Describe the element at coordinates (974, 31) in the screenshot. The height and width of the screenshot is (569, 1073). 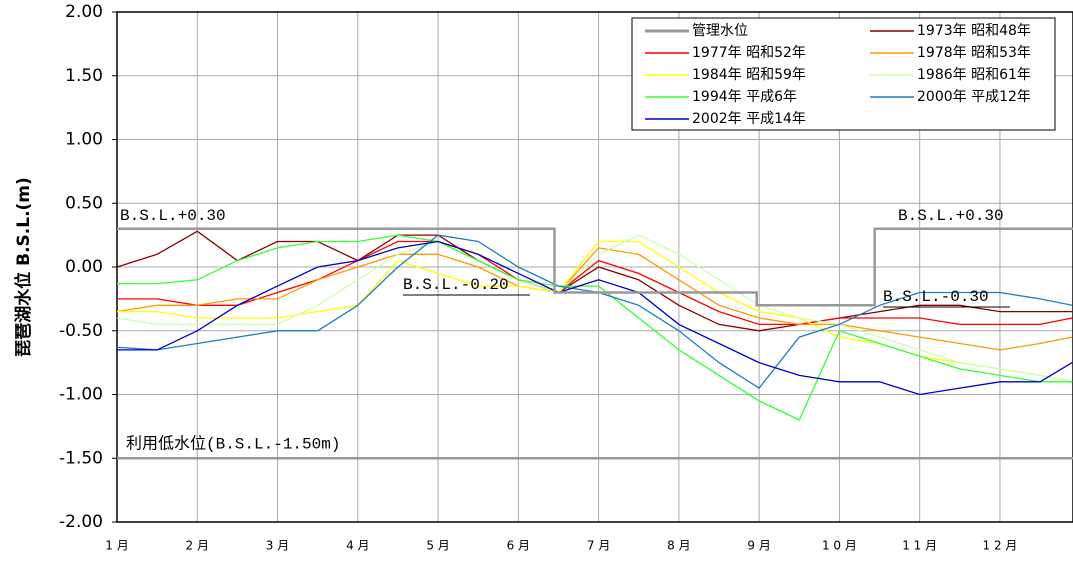
I see `legend-label: 1973年 昭和48年` at that location.